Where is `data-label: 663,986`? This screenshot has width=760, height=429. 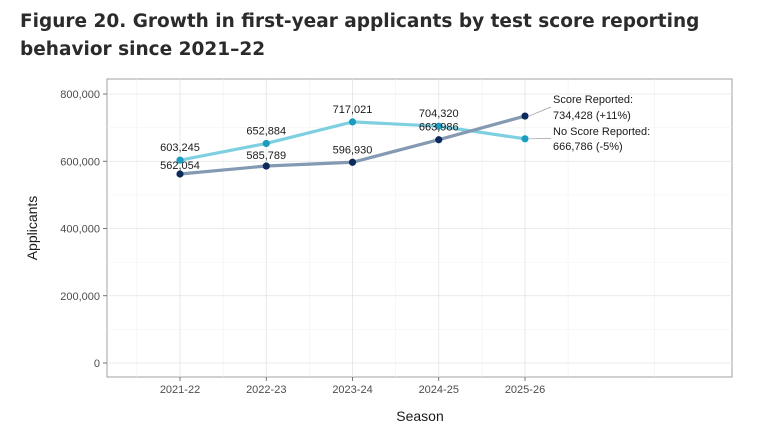 data-label: 663,986 is located at coordinates (439, 128).